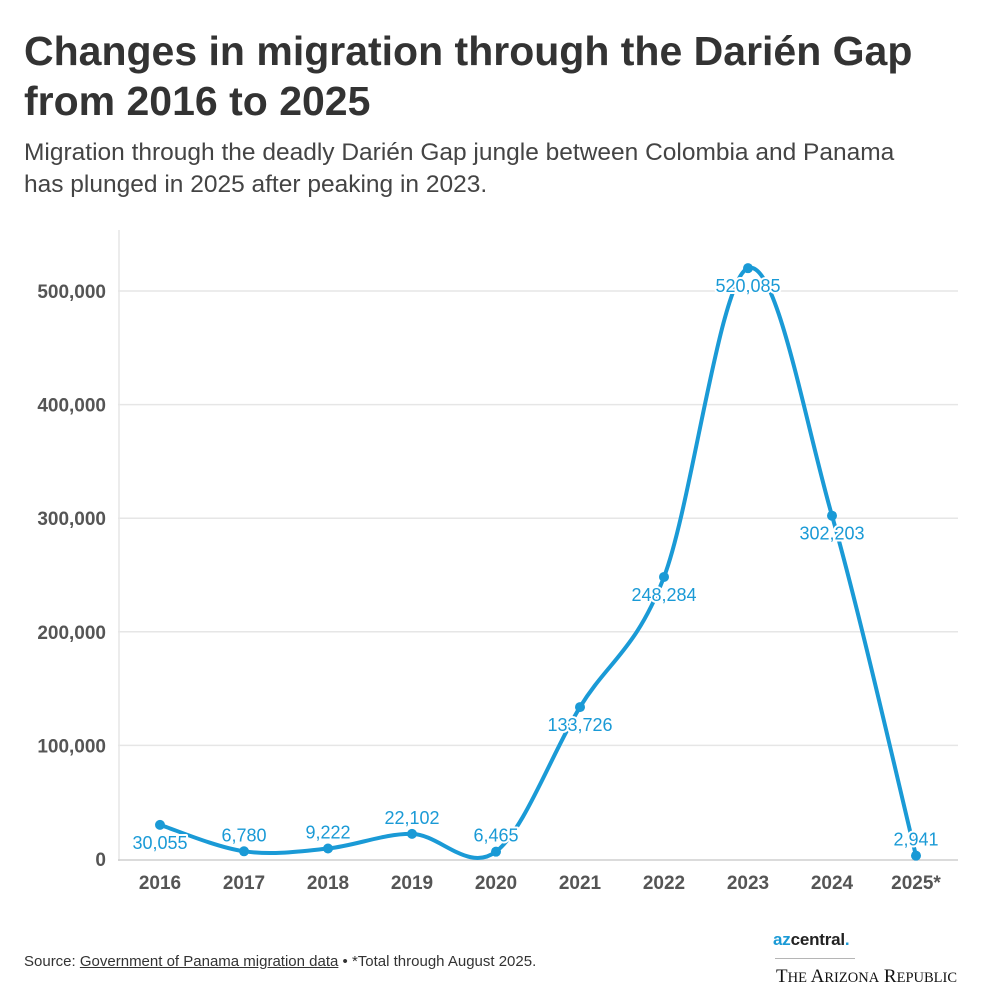 This screenshot has height=1008, width=987. Describe the element at coordinates (915, 840) in the screenshot. I see `data-label: 2,941` at that location.